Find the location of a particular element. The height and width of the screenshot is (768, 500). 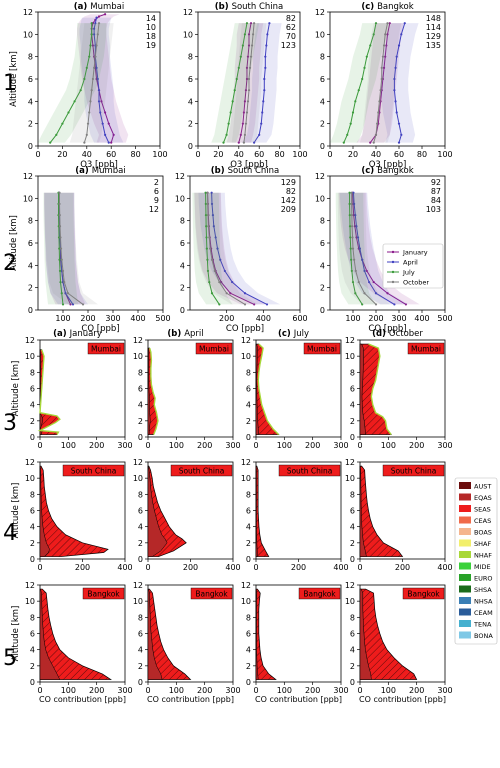

o3-count-october: 19 is located at coordinates (151, 45).